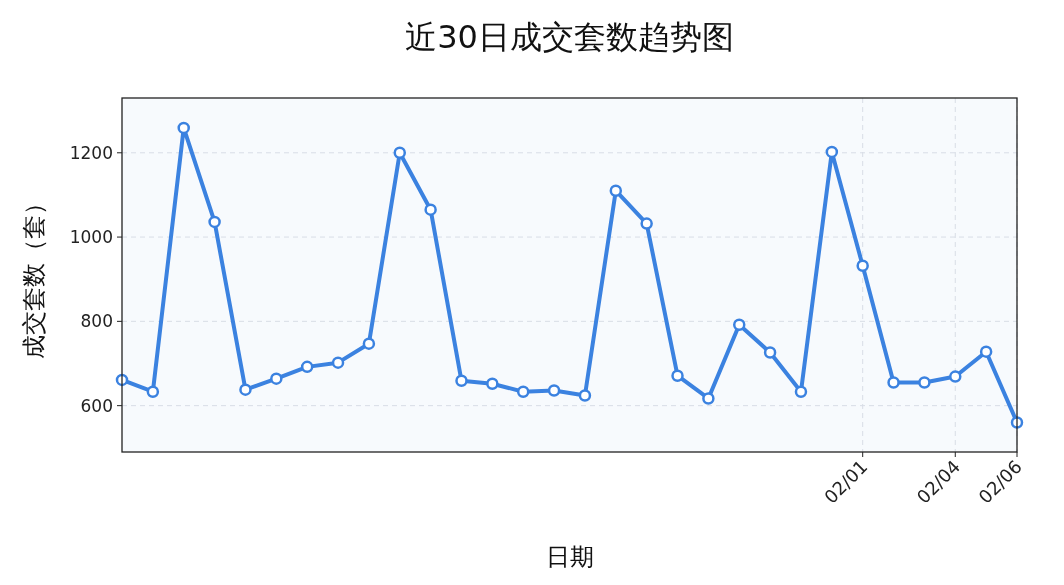 The image size is (1064, 585). Describe the element at coordinates (91, 237) in the screenshot. I see `y-tick-label: 1000` at that location.